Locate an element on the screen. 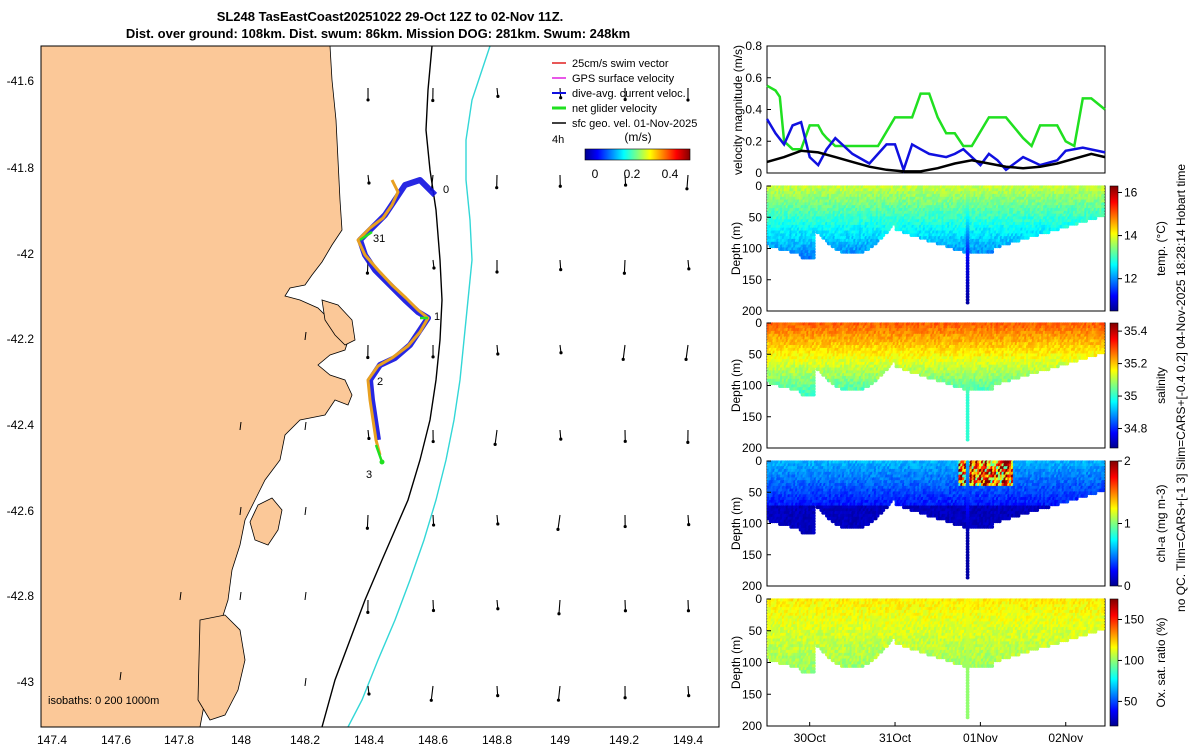 Image resolution: width=1200 pixels, height=750 pixels. velocity-chart: 00.20.40.60.8 velocity magnitude (m/s) is located at coordinates (918, 109).